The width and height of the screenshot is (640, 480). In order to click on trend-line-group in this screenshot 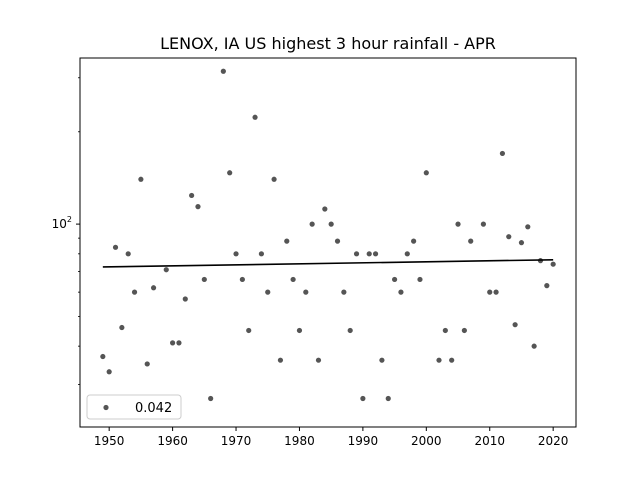, I will do `click(328, 263)`.